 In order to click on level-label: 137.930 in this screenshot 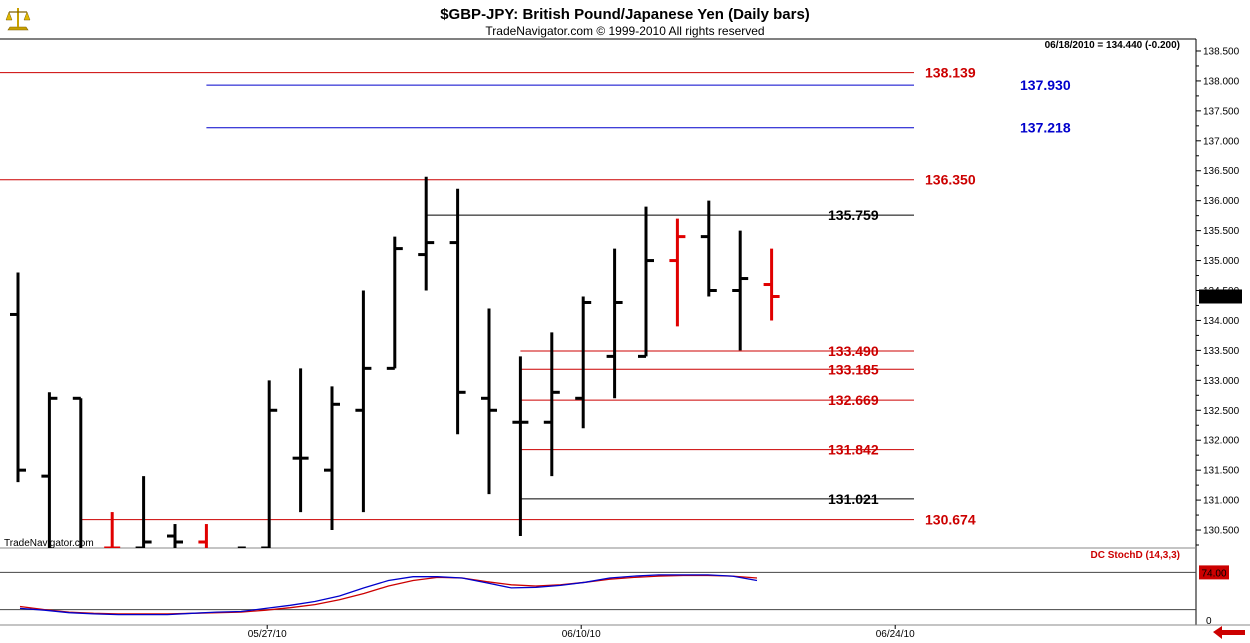, I will do `click(1045, 85)`.